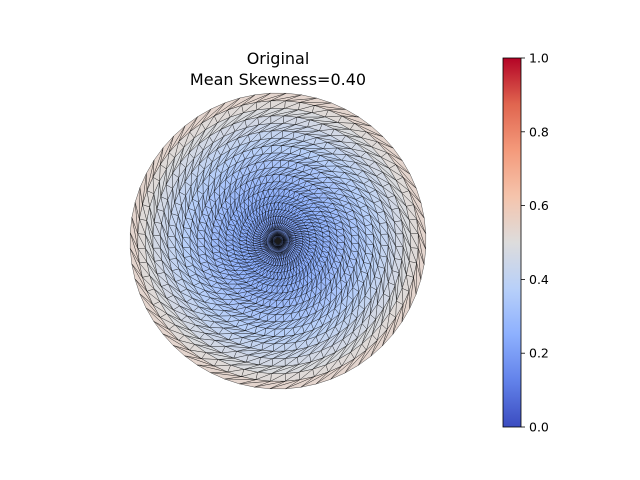  I want to click on mesh-center-node, so click(278, 241).